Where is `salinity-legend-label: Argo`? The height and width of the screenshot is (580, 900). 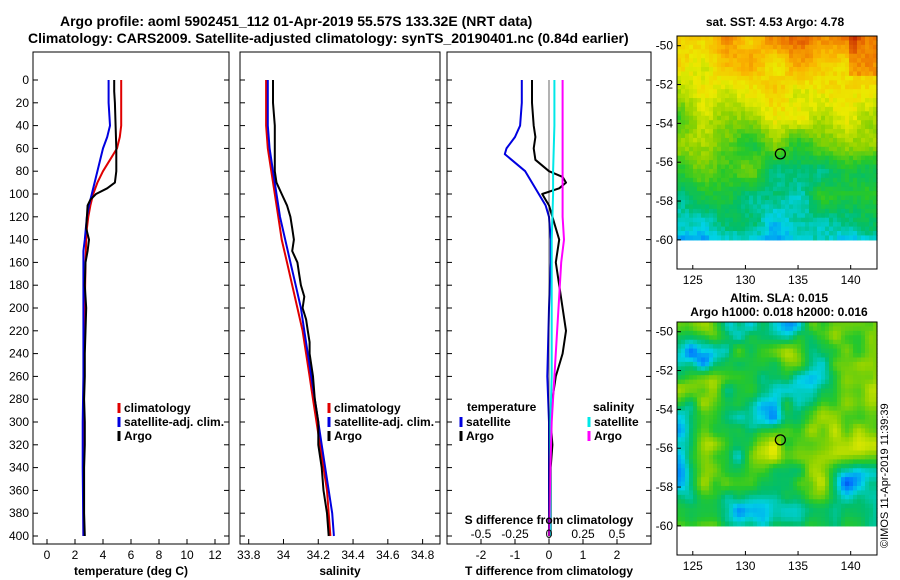 salinity-legend-label: Argo is located at coordinates (348, 436).